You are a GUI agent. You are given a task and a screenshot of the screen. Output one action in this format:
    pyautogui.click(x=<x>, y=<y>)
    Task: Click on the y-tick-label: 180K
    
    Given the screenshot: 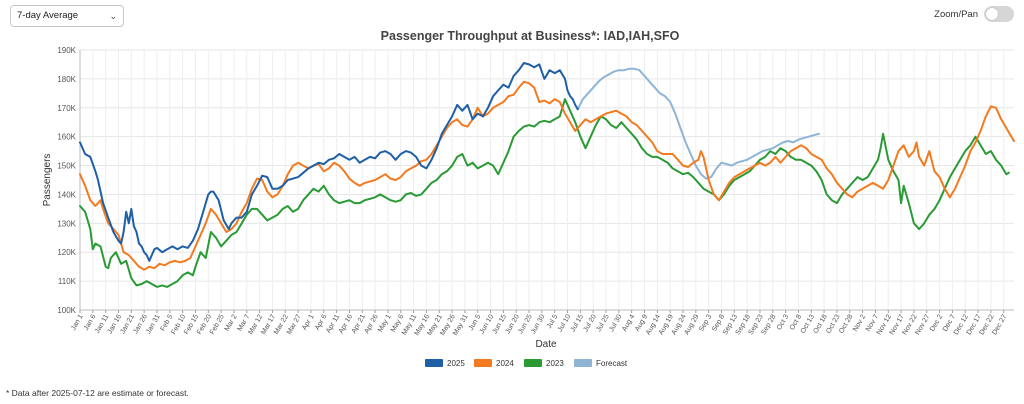 What is the action you would take?
    pyautogui.click(x=66, y=79)
    